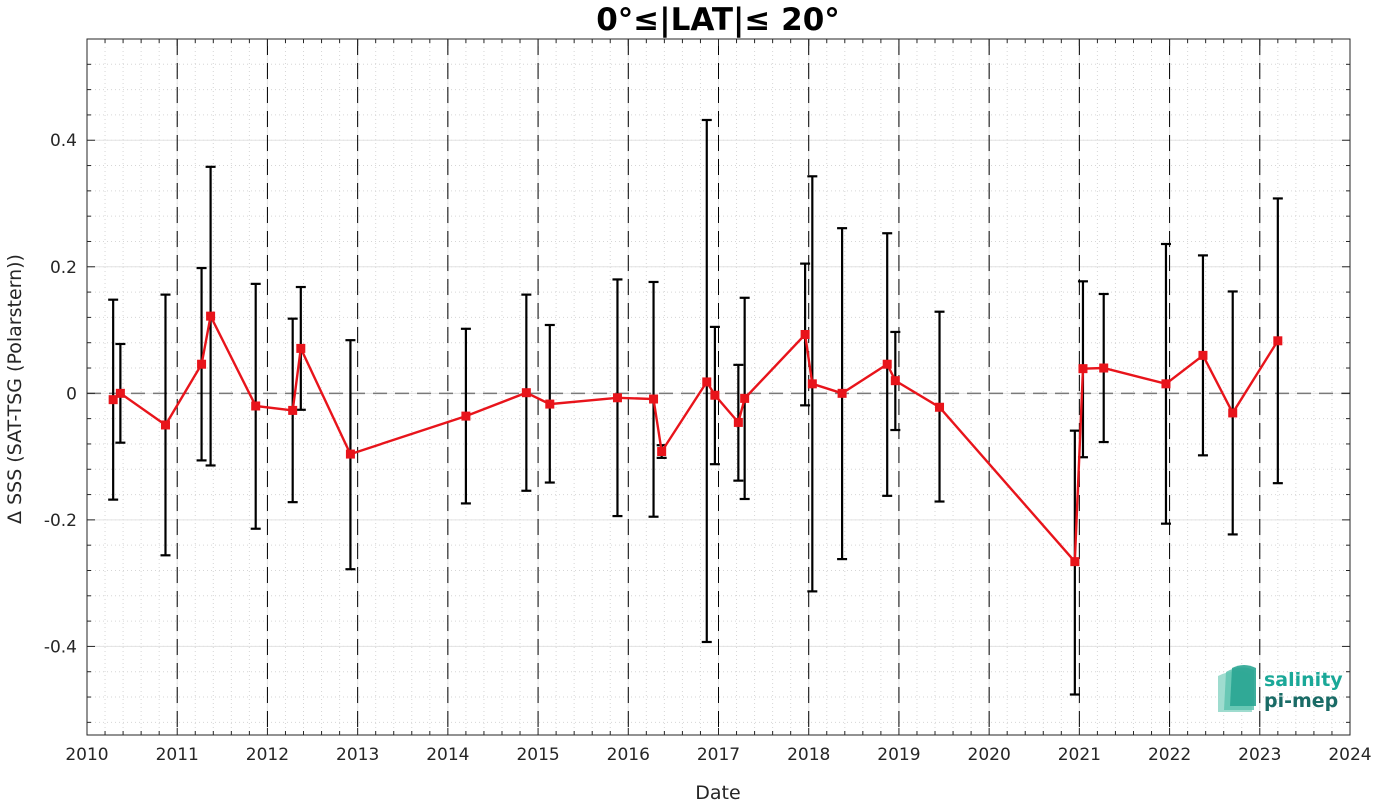  I want to click on x-tick-label: 2013, so click(357, 755).